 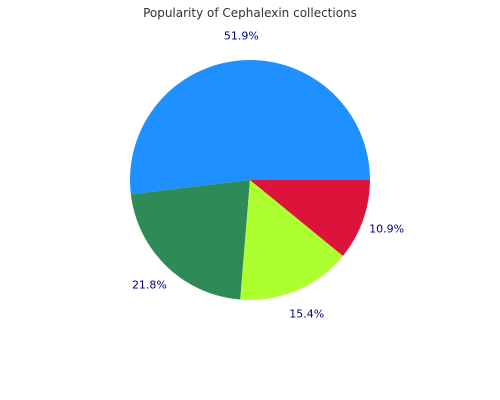 What do you see at coordinates (241, 35) in the screenshot?
I see `pie-slice-label: 51.9%` at bounding box center [241, 35].